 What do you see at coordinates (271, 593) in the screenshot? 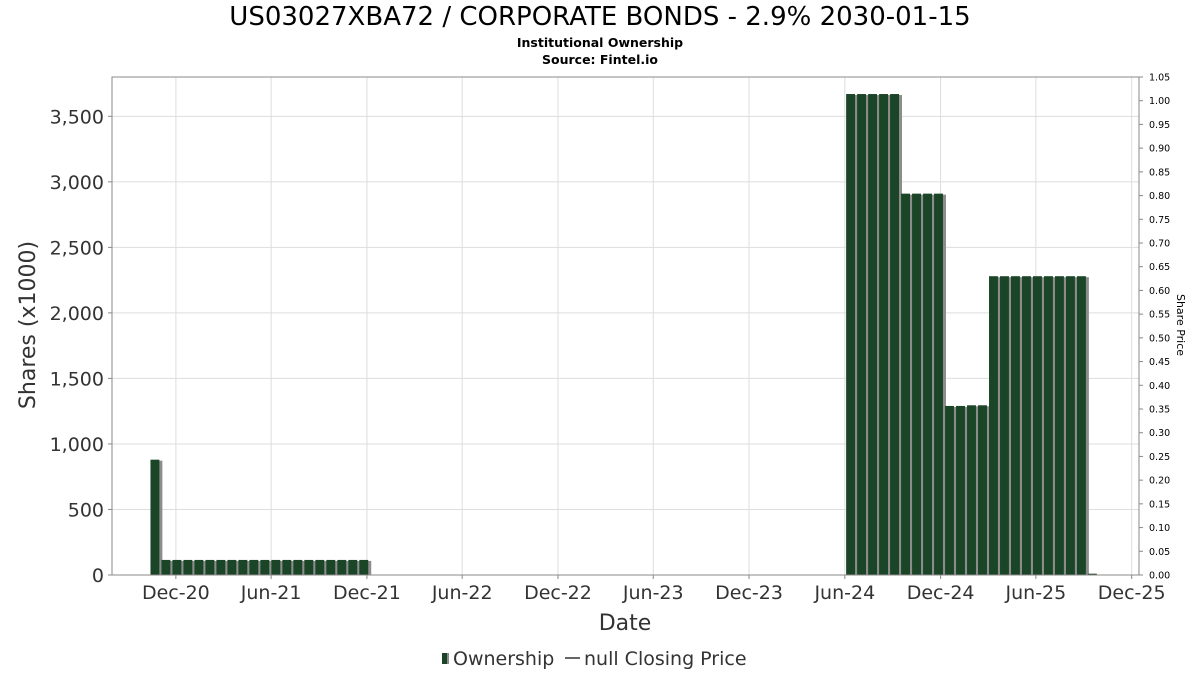
I see `x-tick-label: Jun-21` at bounding box center [271, 593].